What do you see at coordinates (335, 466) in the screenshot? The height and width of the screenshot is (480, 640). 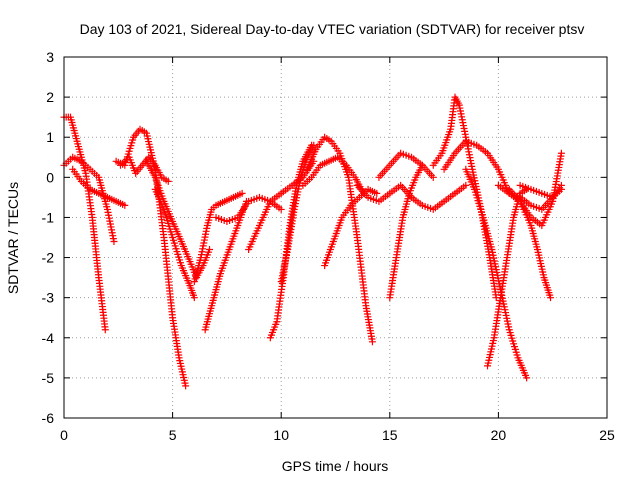 I see `x-axis-label: GPS time / hours` at bounding box center [335, 466].